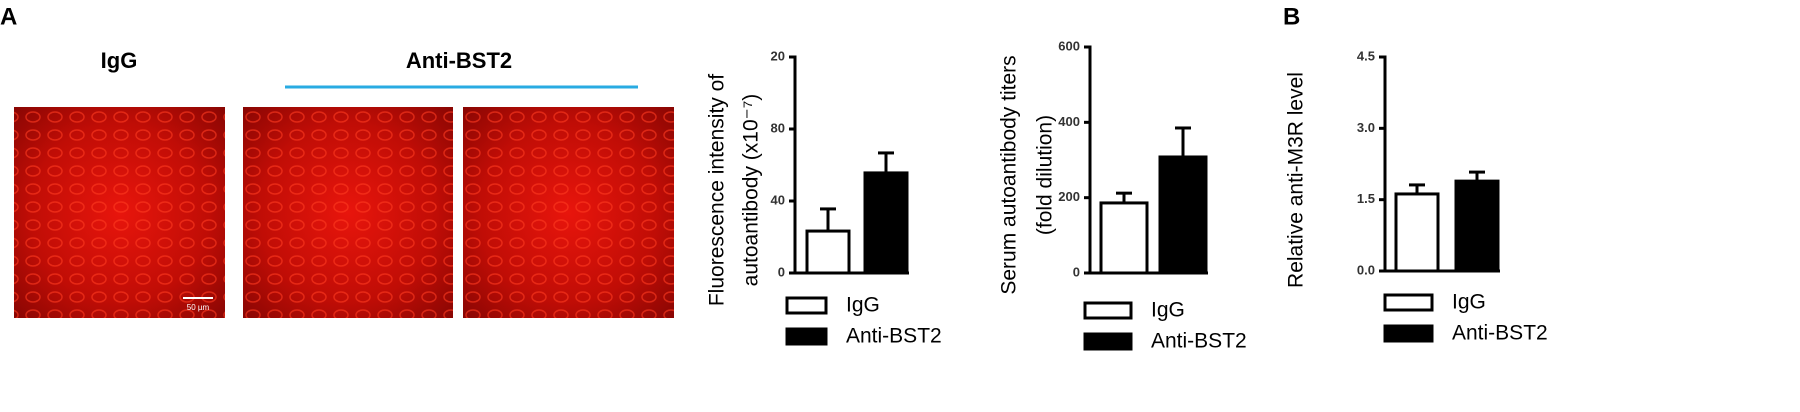  Describe the element at coordinates (459, 60) in the screenshot. I see `image-label: Anti-BST2` at that location.